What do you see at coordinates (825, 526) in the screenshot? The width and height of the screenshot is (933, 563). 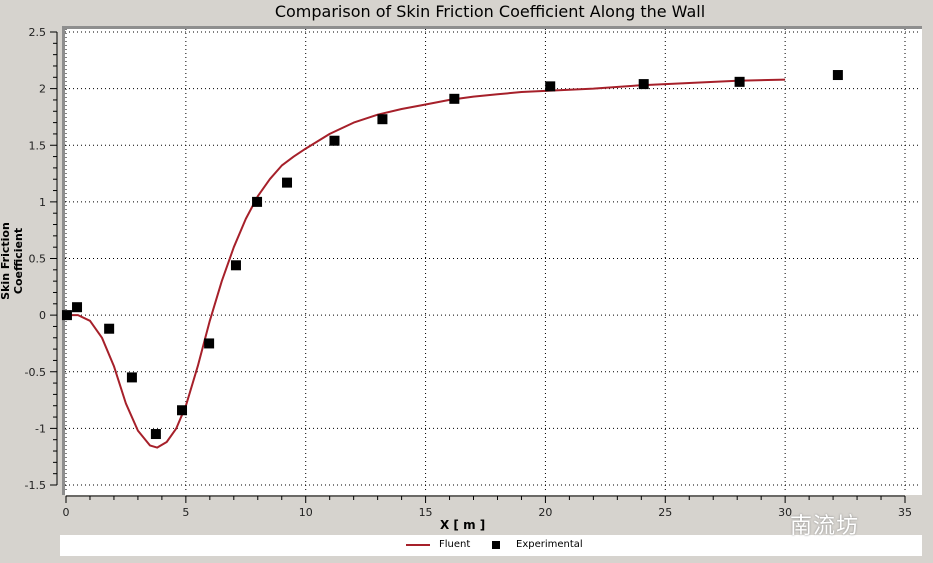 I see `watermark: 南流坊` at bounding box center [825, 526].